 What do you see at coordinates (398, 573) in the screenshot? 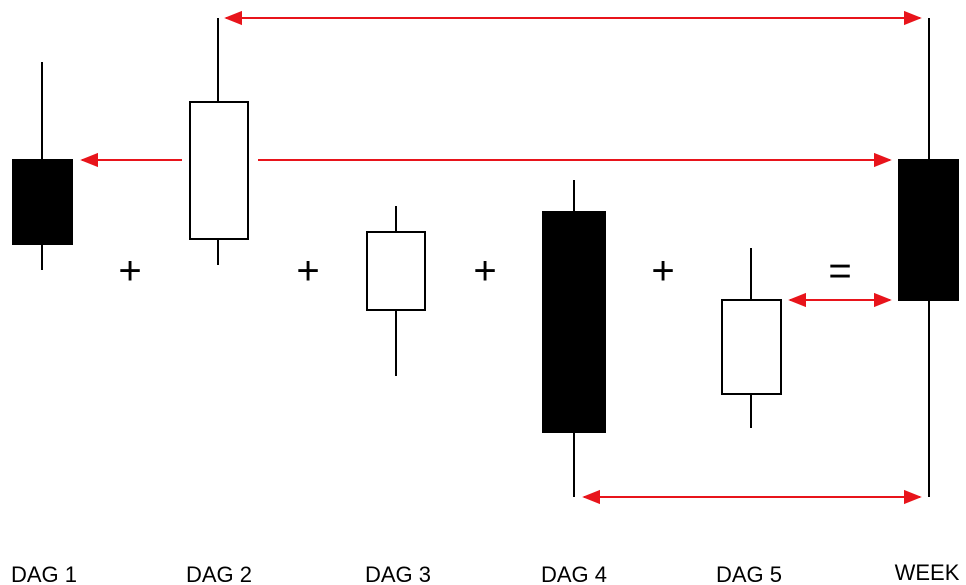
I see `label-dag-3: DAG 3` at bounding box center [398, 573].